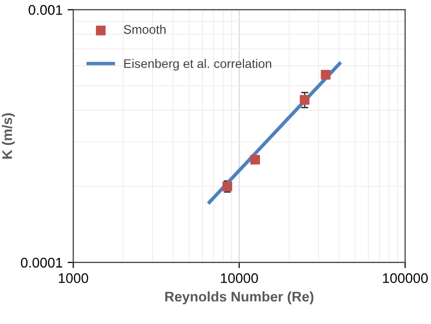  What do you see at coordinates (198, 64) in the screenshot?
I see `legend-label: Eisenberg et al. correlation` at bounding box center [198, 64].